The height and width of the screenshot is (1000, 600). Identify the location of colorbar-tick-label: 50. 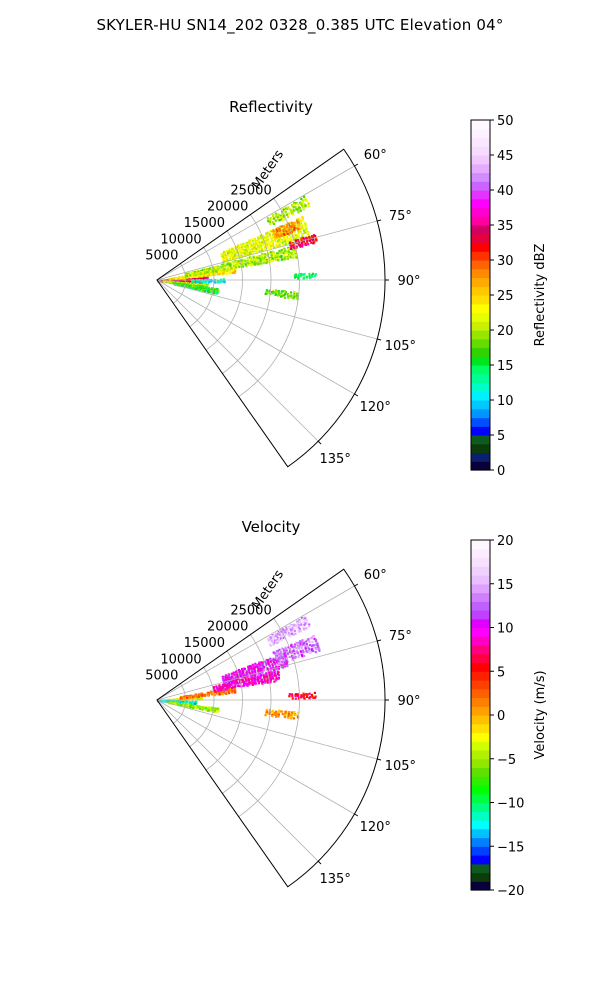
(505, 121).